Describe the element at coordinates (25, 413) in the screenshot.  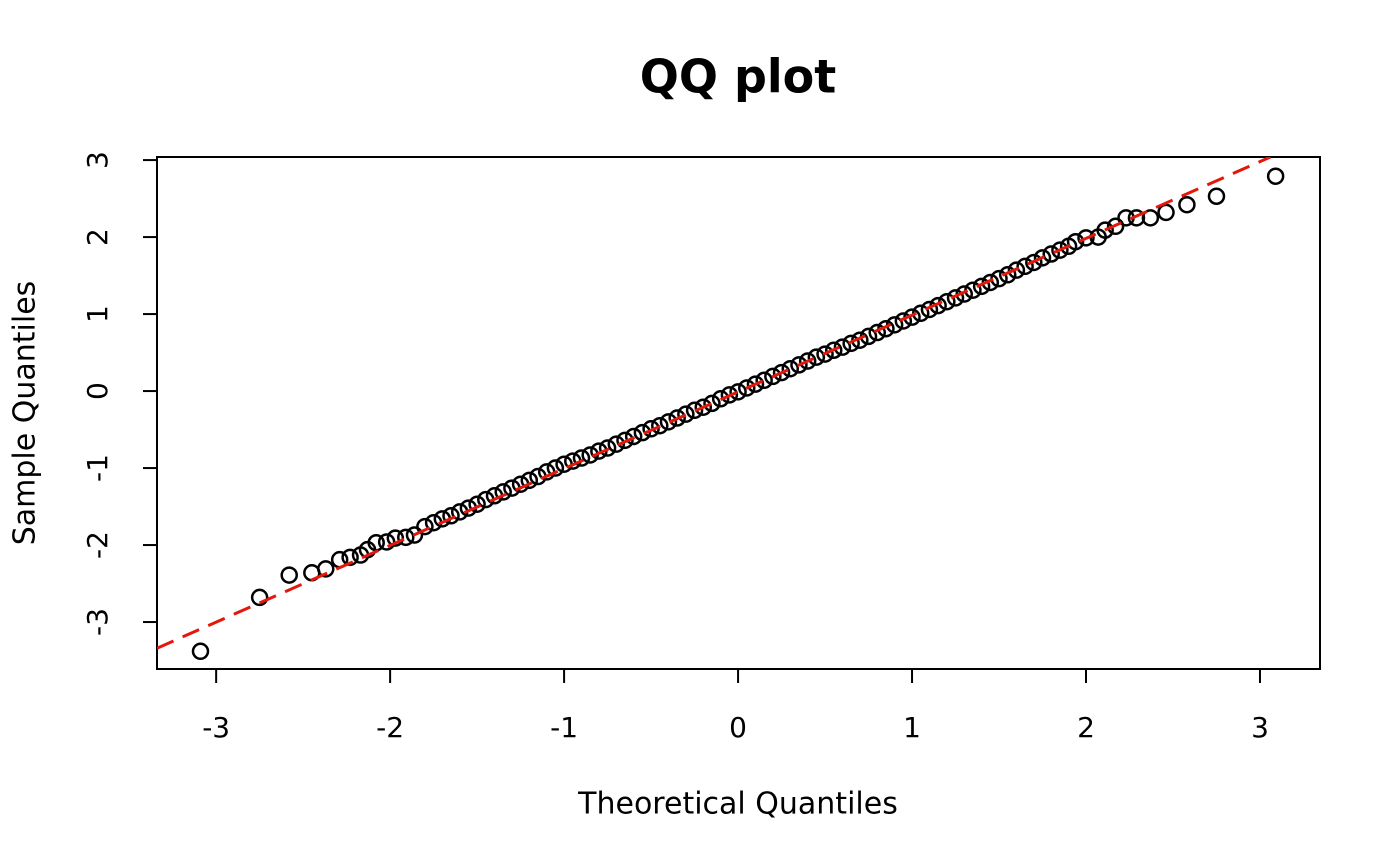
I see `y-axis-label: Sample Quantiles` at that location.